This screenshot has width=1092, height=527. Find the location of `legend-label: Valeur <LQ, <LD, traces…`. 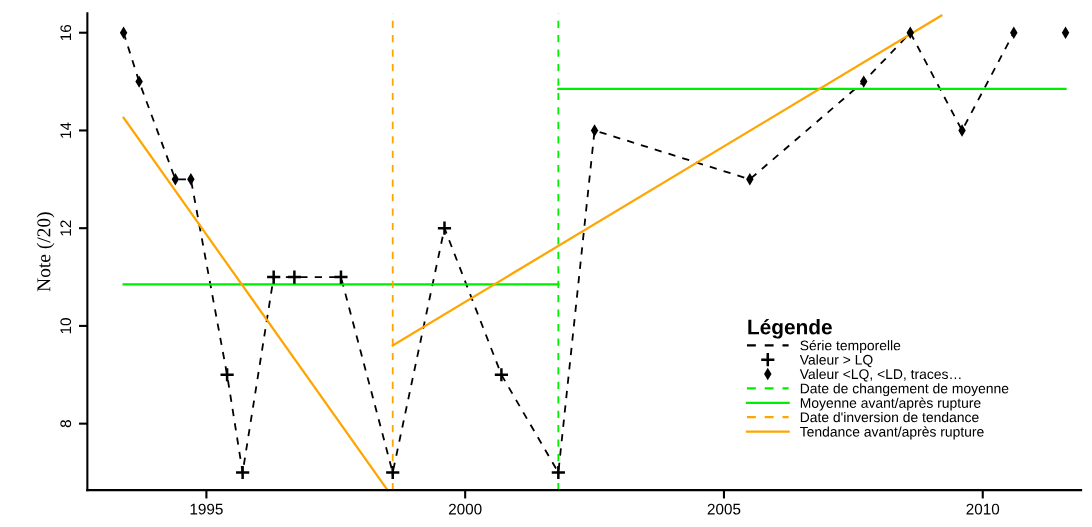

legend-label: Valeur <LQ, <LD, traces… is located at coordinates (880, 375).